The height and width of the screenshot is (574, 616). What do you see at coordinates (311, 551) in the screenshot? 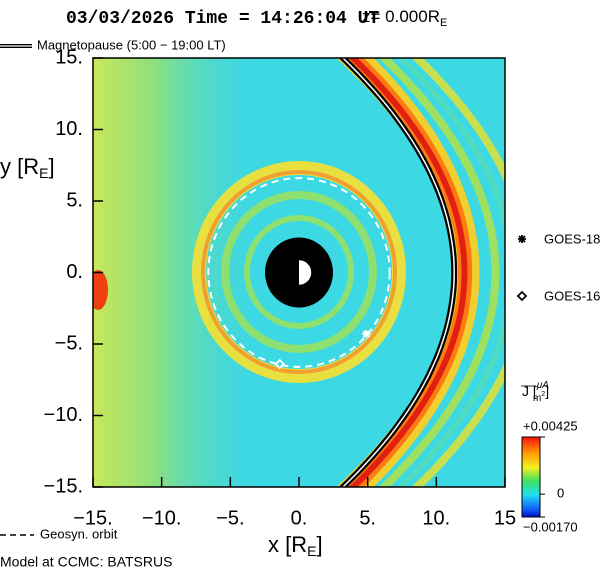
I see `x-label-sub: E` at bounding box center [311, 551].